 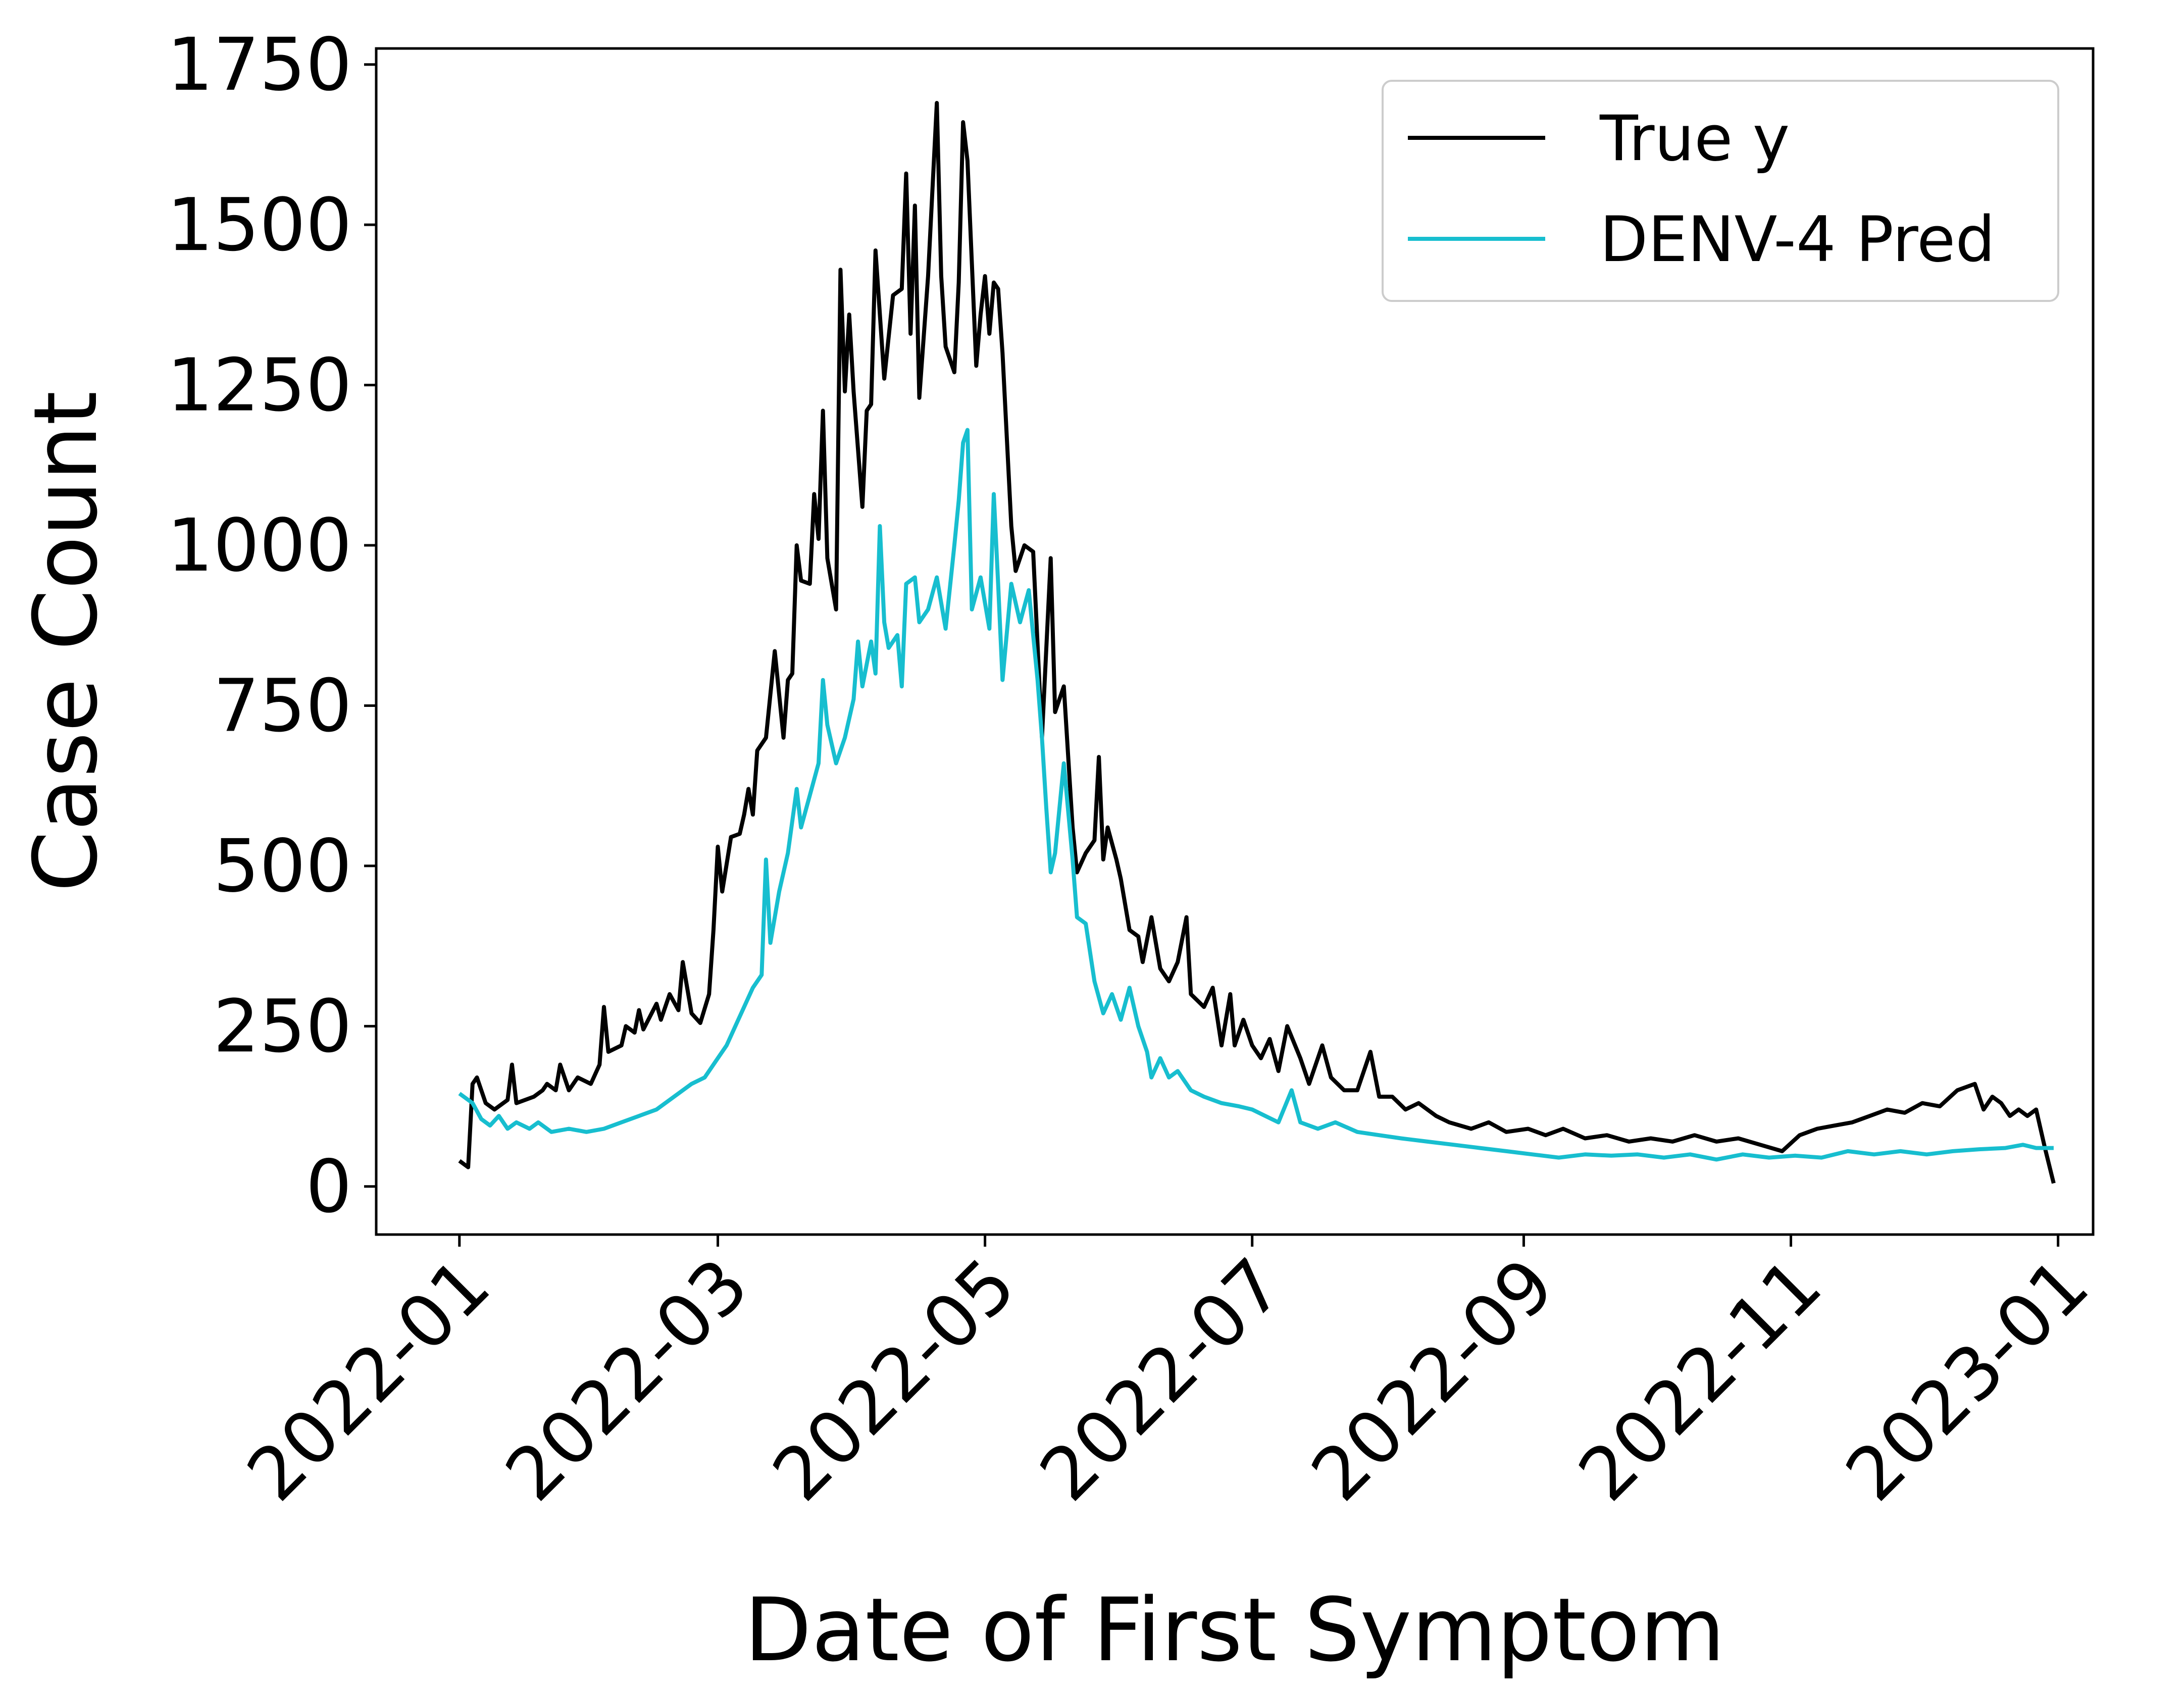 What do you see at coordinates (259, 225) in the screenshot?
I see `y-tick-label: 1500` at bounding box center [259, 225].